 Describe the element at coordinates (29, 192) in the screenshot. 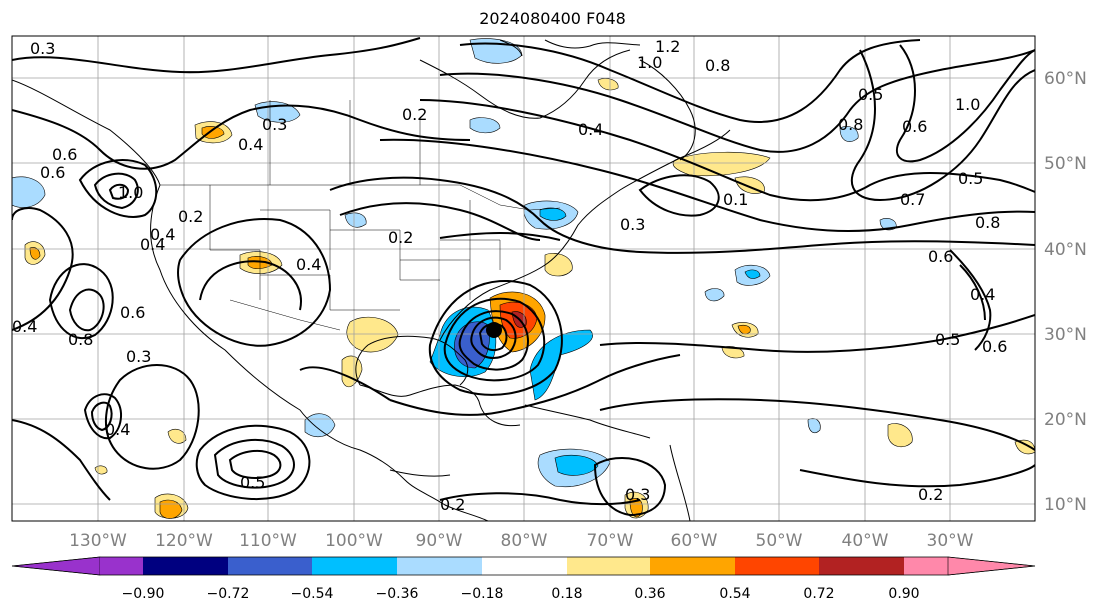

I see `shade-negative-w` at that location.